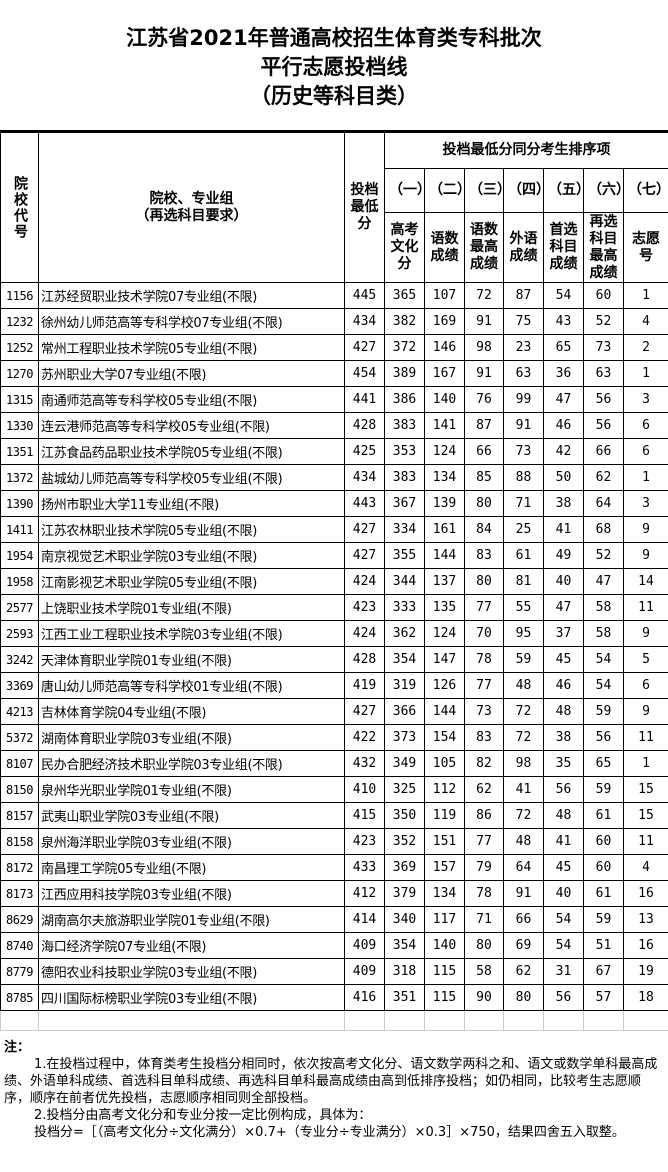 Image resolution: width=668 pixels, height=1172 pixels. I want to click on preference-number: 9, so click(645, 711).